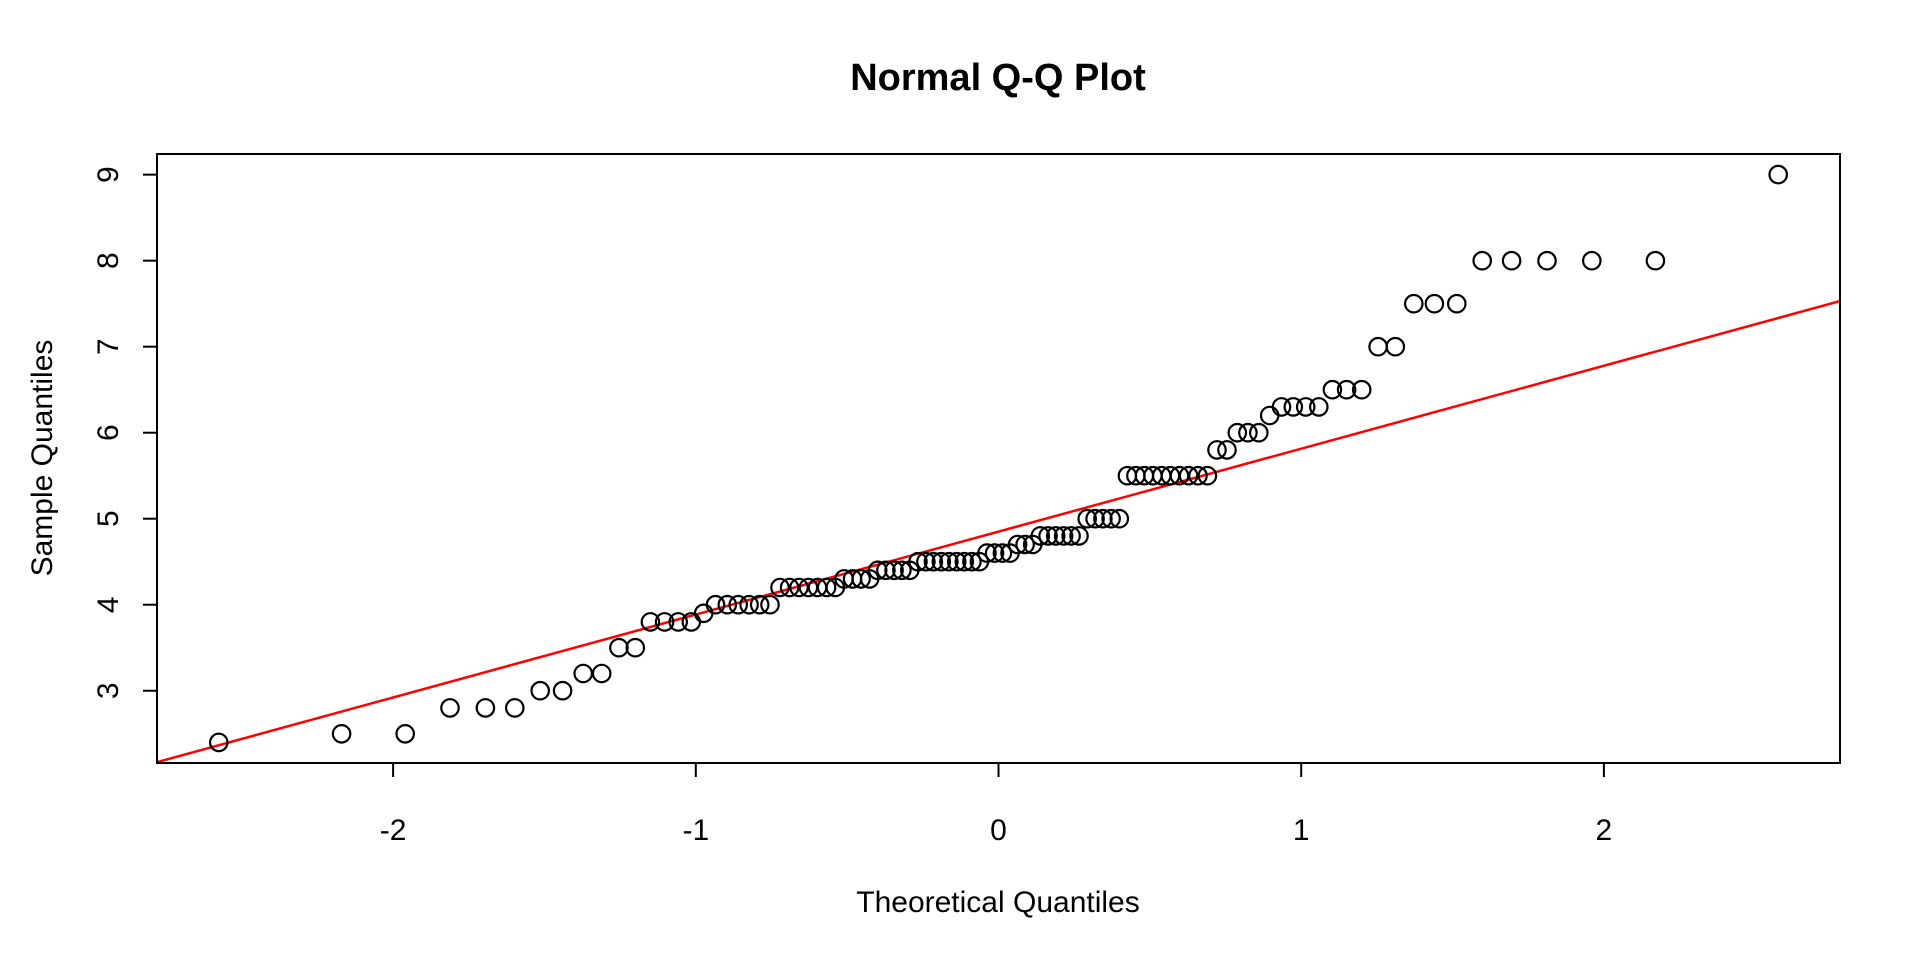 This screenshot has height=960, width=1920. Describe the element at coordinates (108, 432) in the screenshot. I see `y-tick-label: 6` at that location.